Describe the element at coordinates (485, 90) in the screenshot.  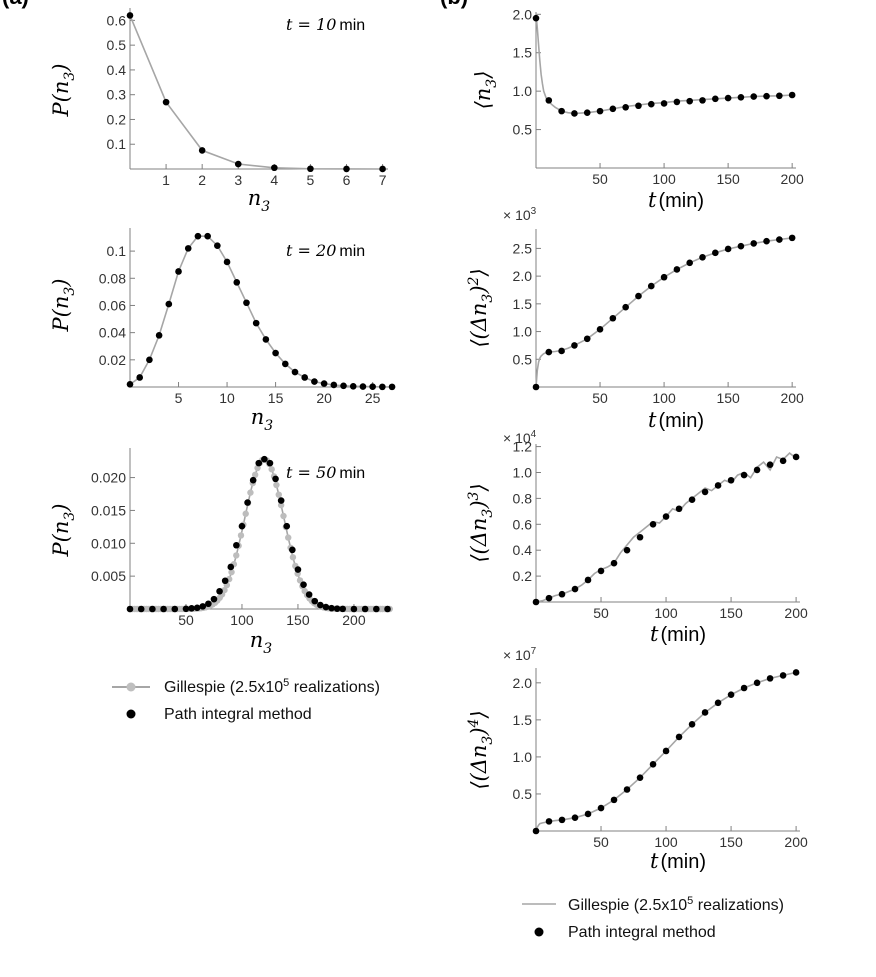
I see `y-axis-label-mean: ⟨n3⟩` at that location.